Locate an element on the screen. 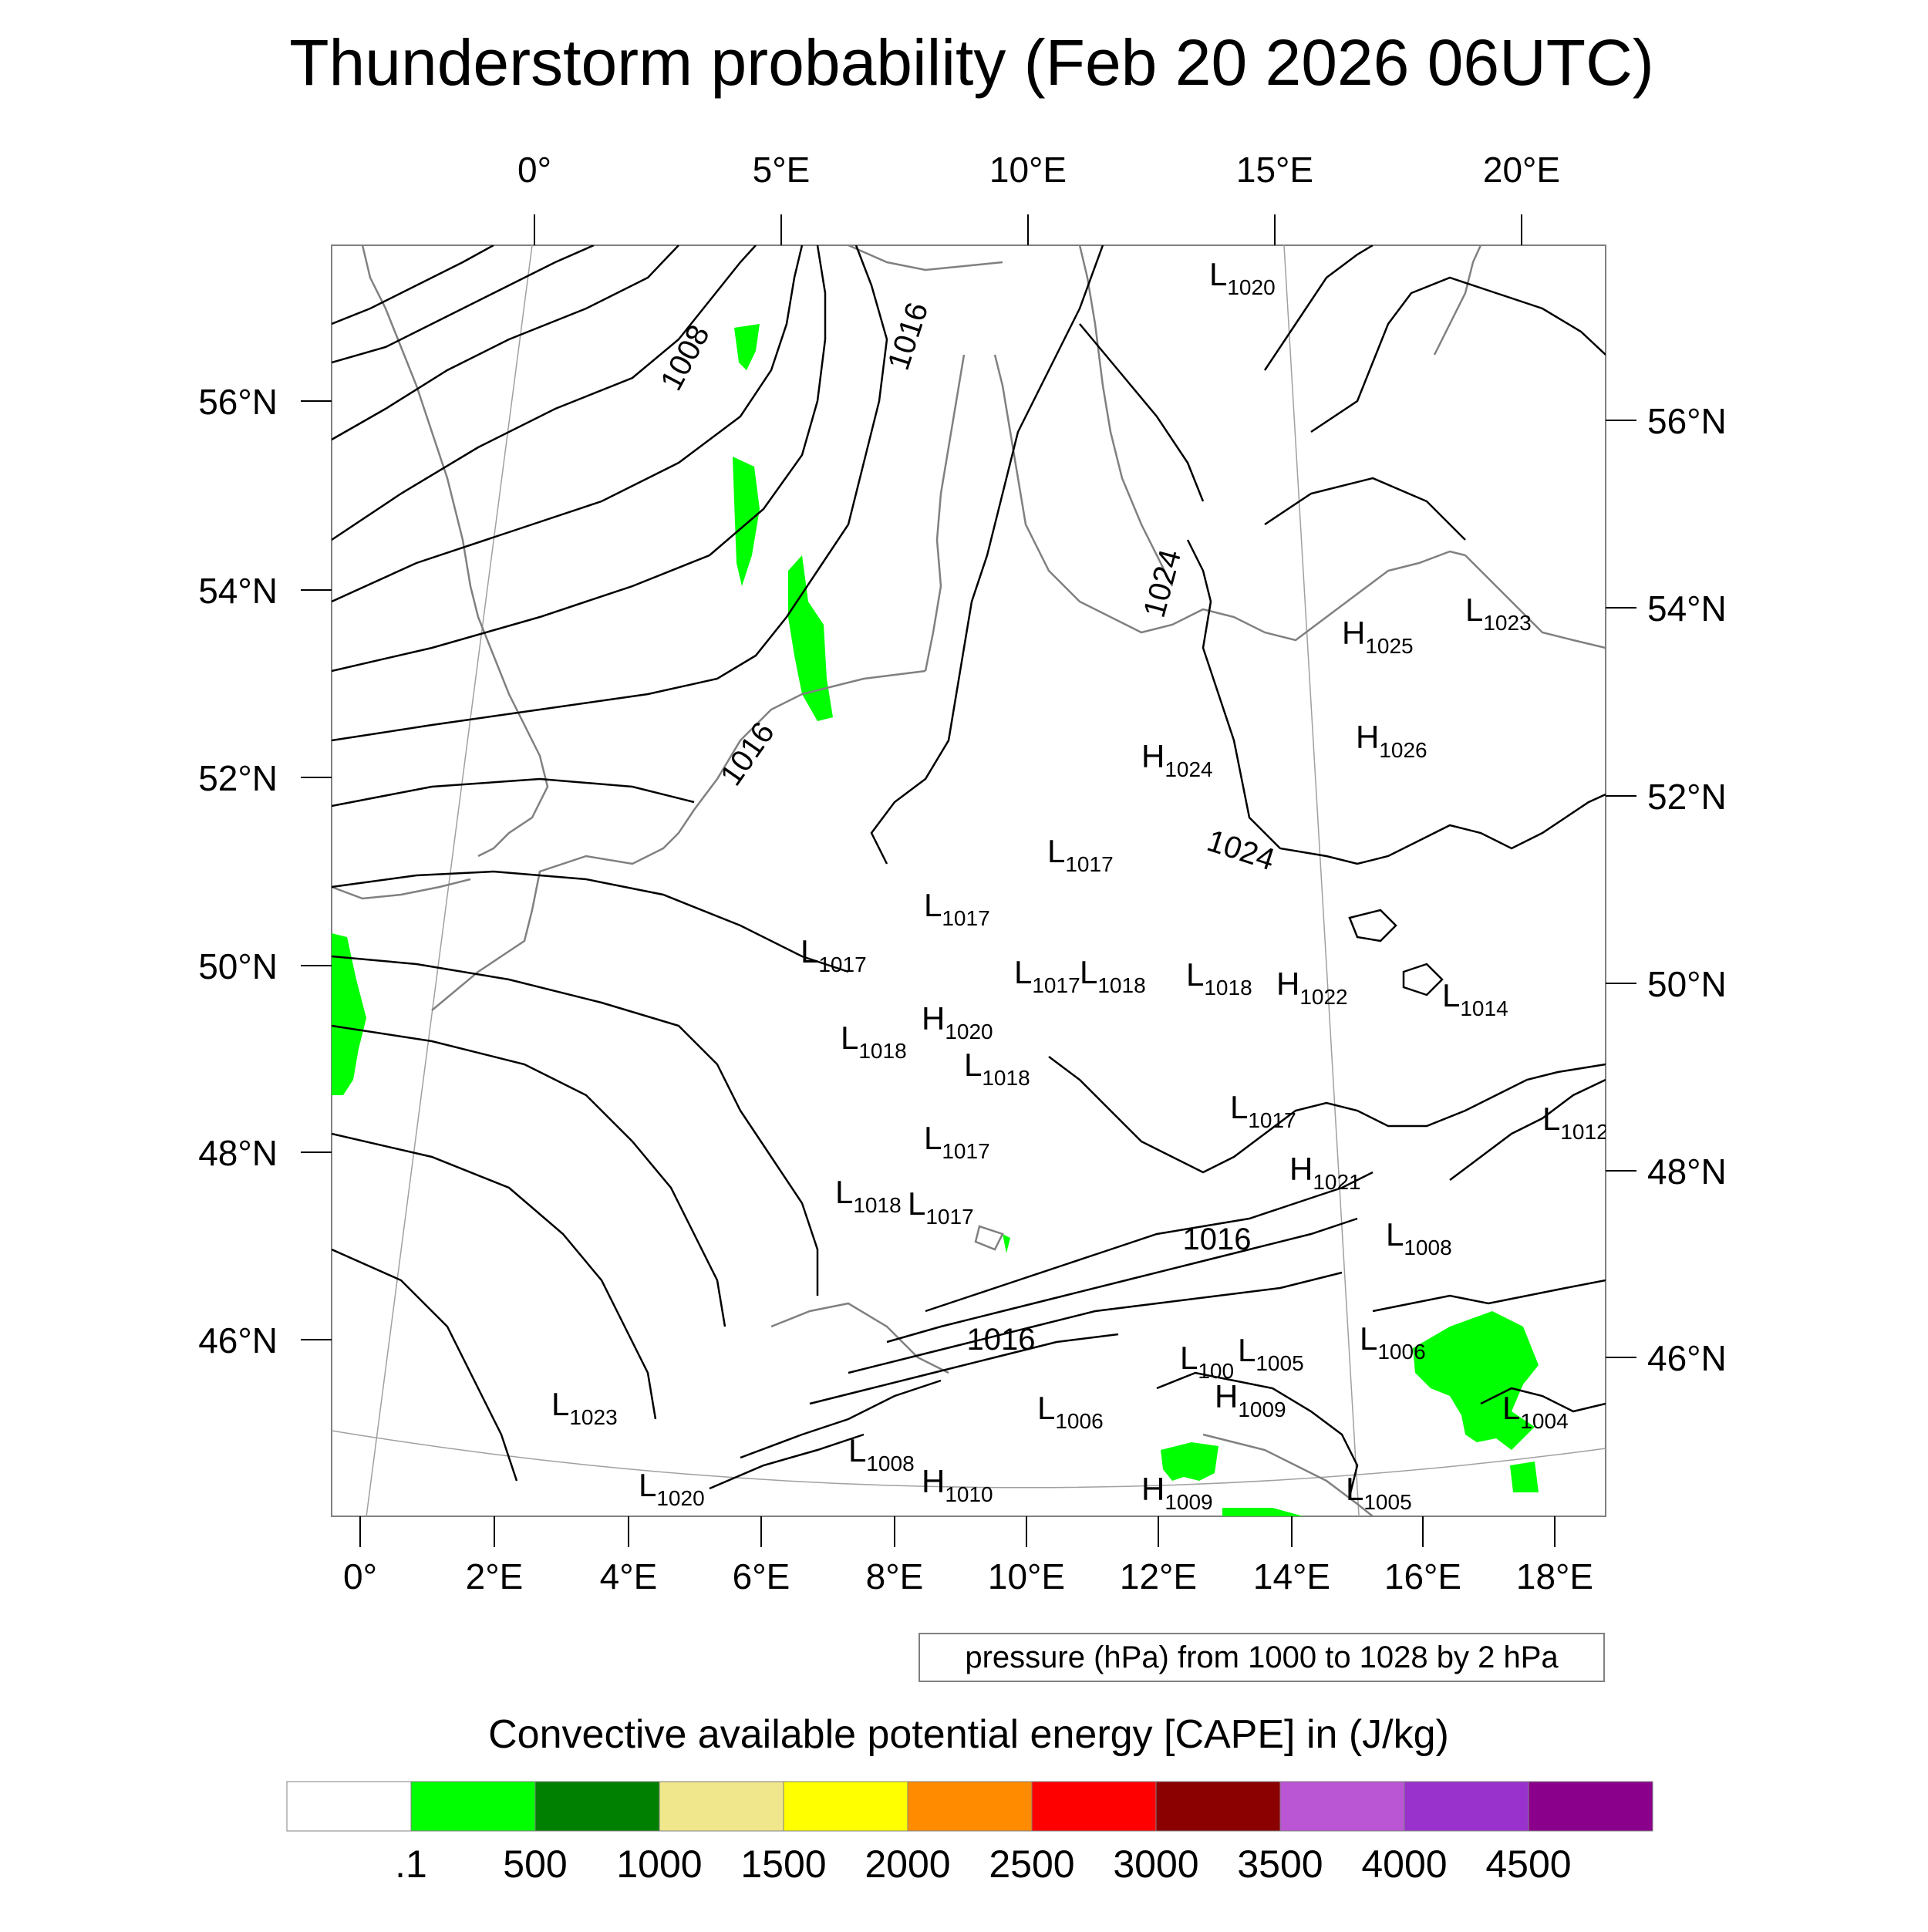 The height and width of the screenshot is (1932, 1928). colorbar-label: 1000 is located at coordinates (659, 1864).